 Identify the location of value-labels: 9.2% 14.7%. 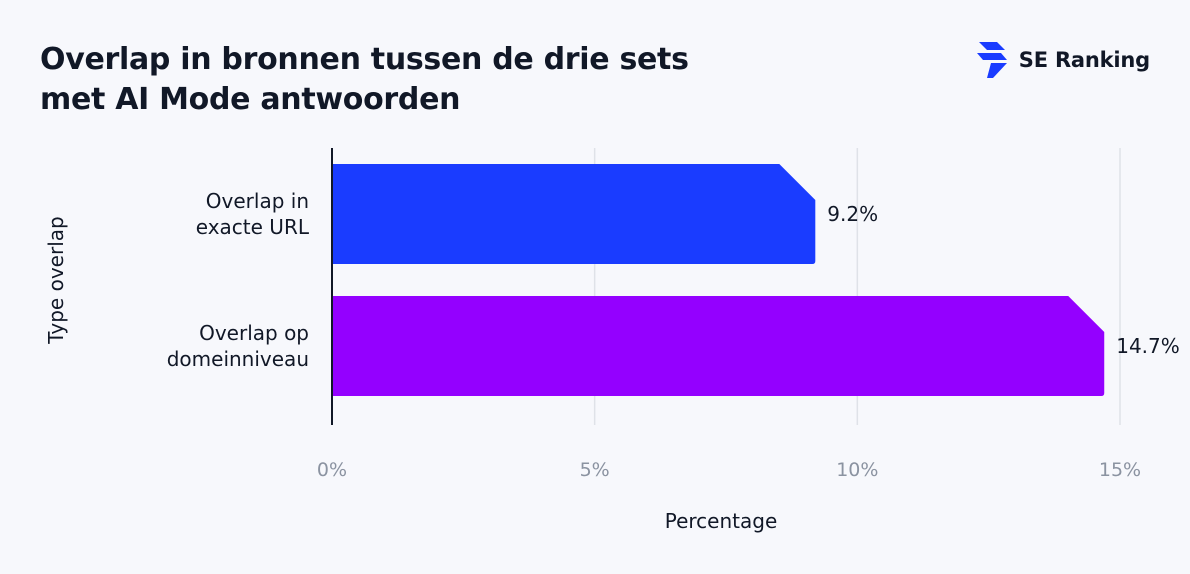
(1003, 280).